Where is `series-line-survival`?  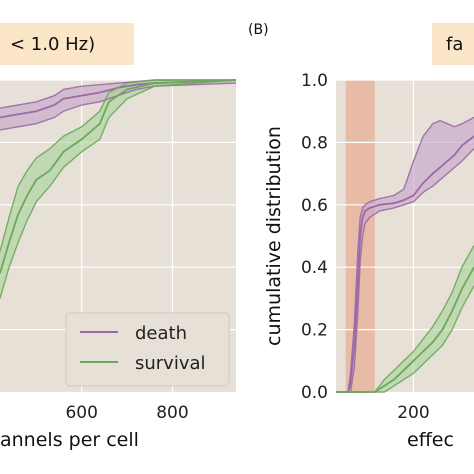 series-line-survival is located at coordinates (405, 329).